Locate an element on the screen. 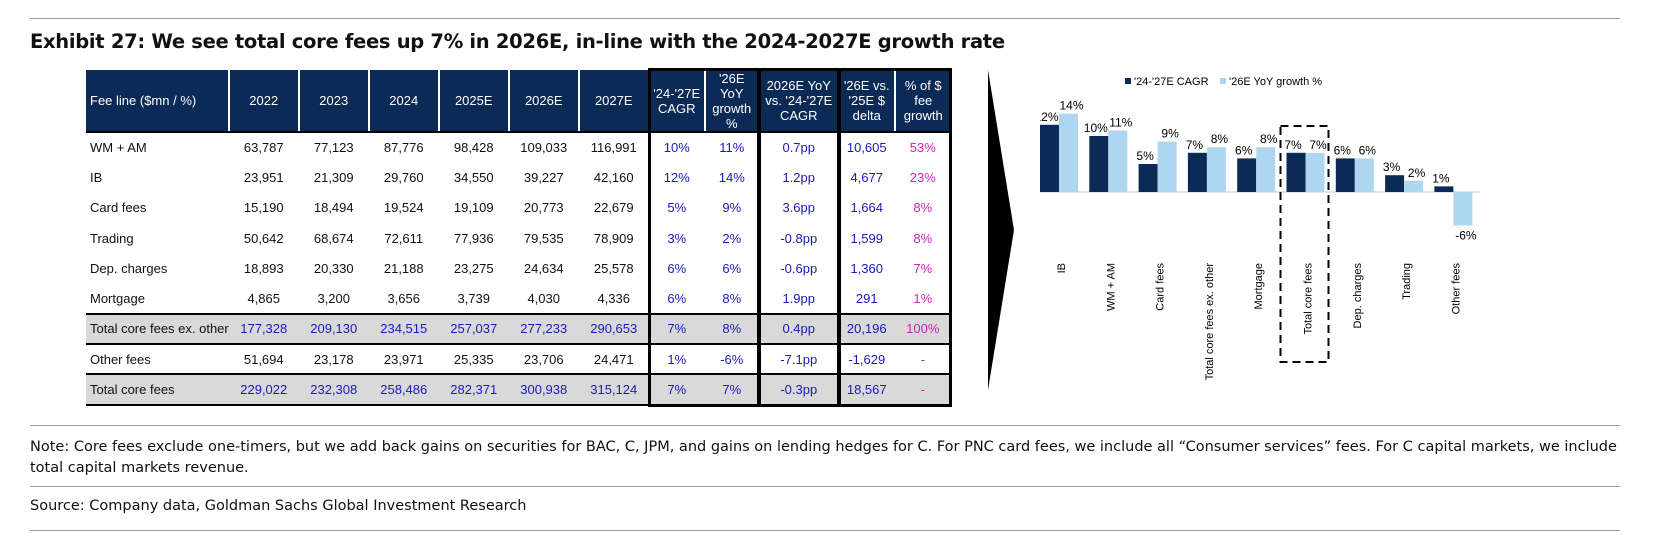 This screenshot has width=1665, height=537. table-header-cell: '26E YoY growth % is located at coordinates (731, 101).